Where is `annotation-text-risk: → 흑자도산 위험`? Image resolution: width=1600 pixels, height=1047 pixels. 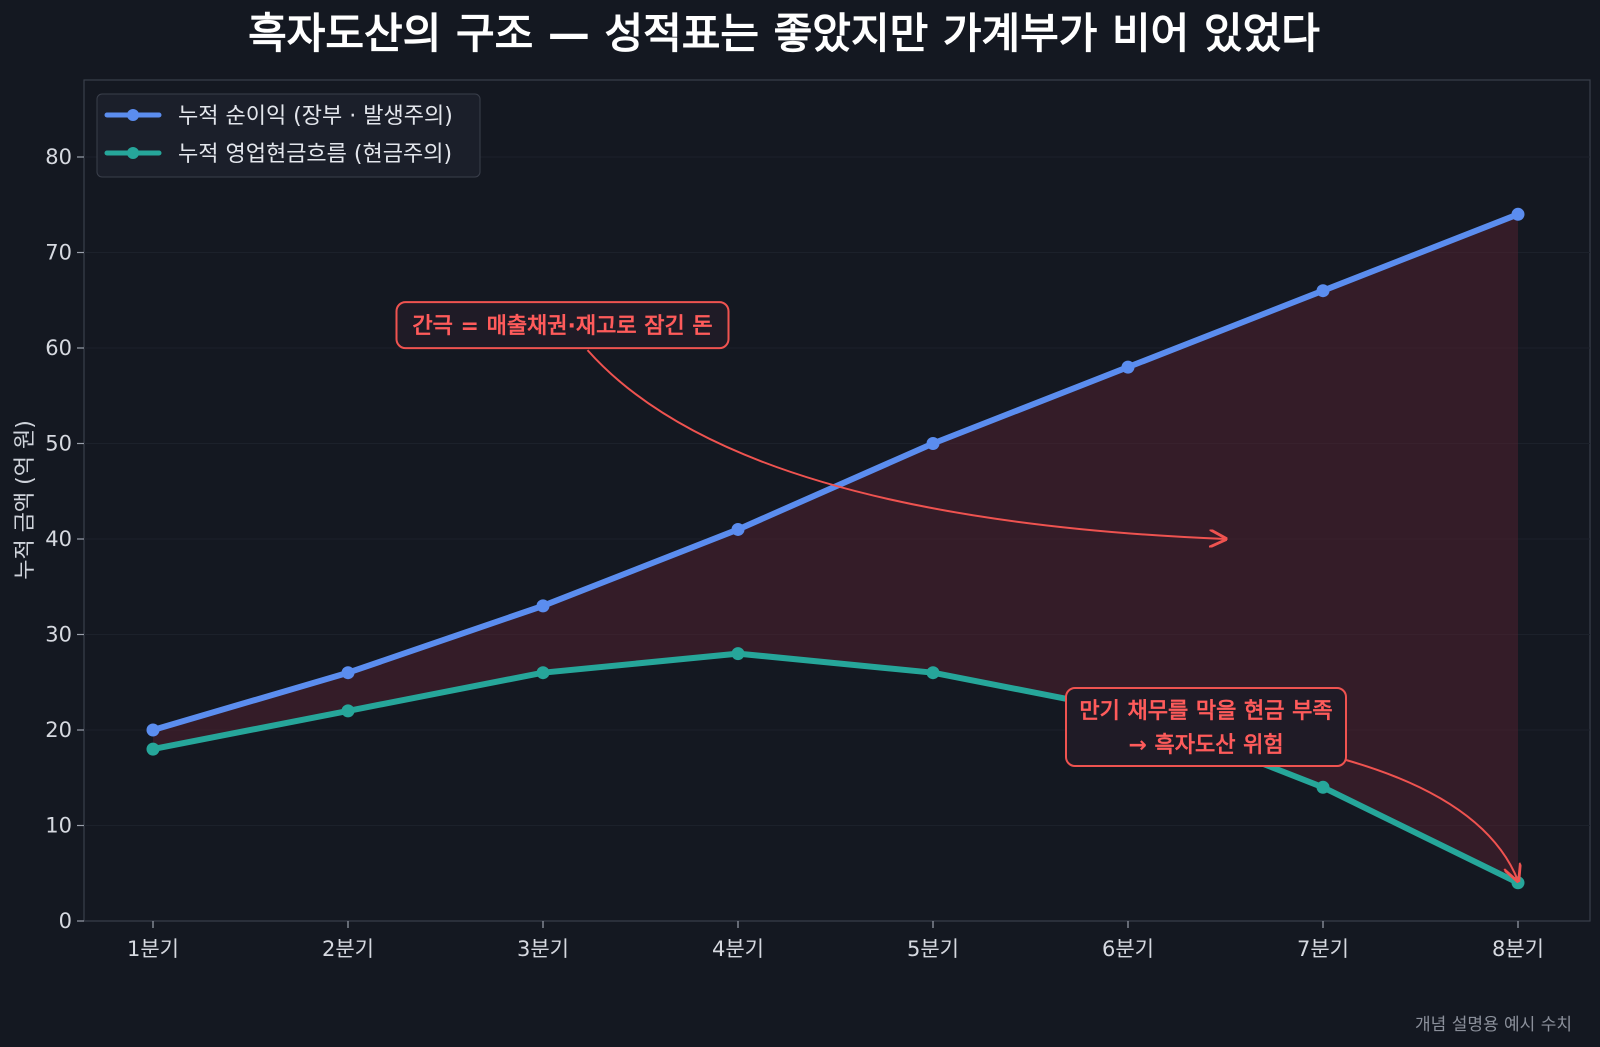
annotation-text-risk: → 흑자도산 위험 is located at coordinates (1205, 745).